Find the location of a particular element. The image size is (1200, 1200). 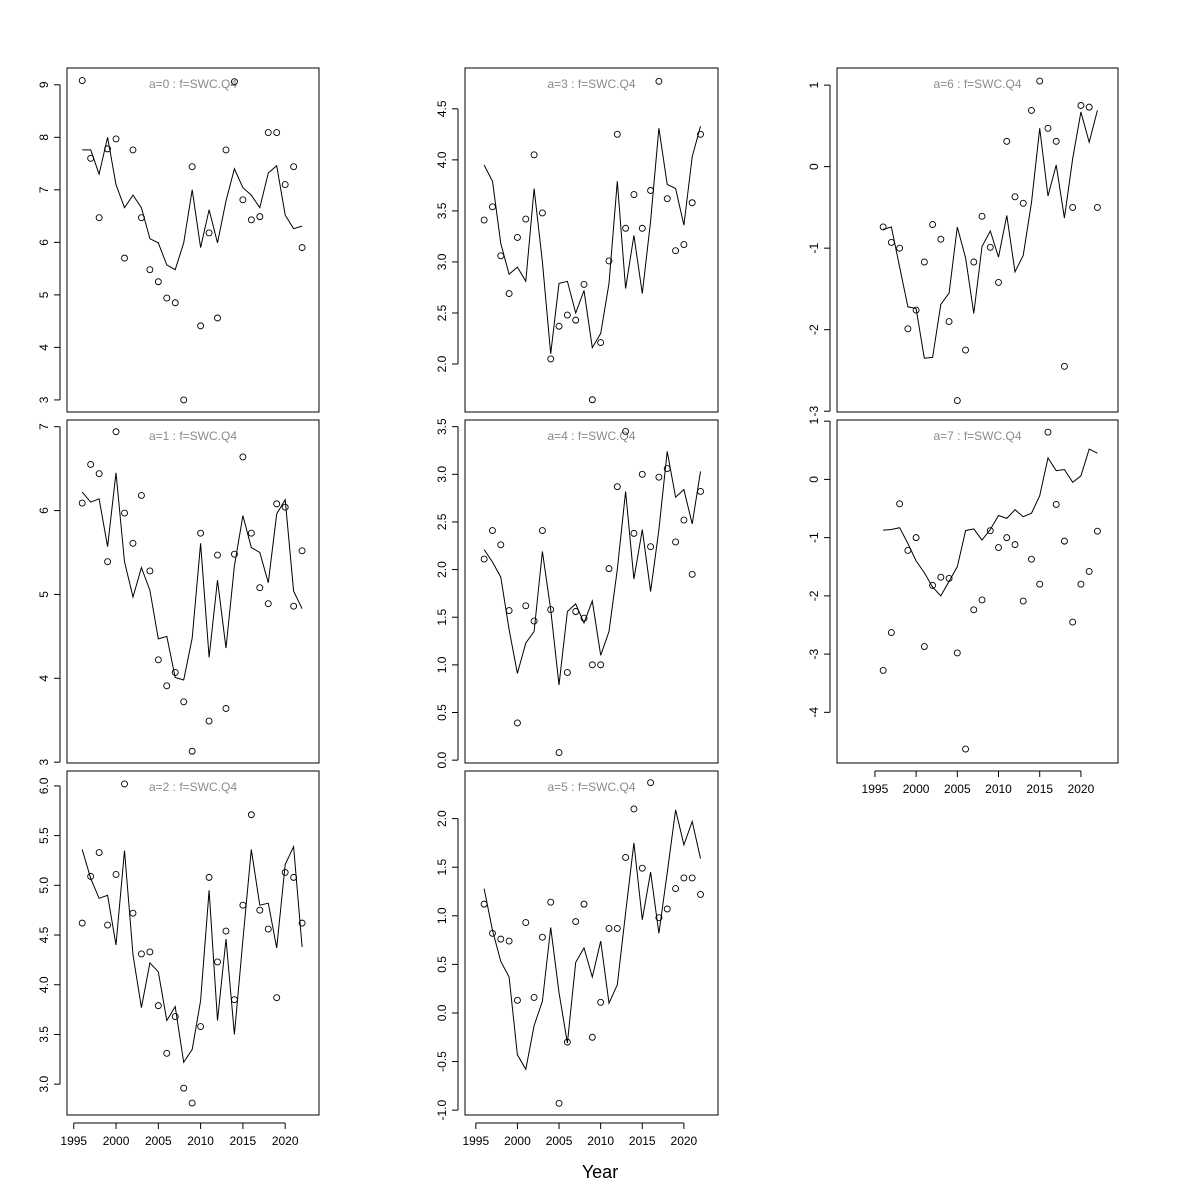

panel-title: a=4 : f=SWC.Q4 is located at coordinates (591, 436).